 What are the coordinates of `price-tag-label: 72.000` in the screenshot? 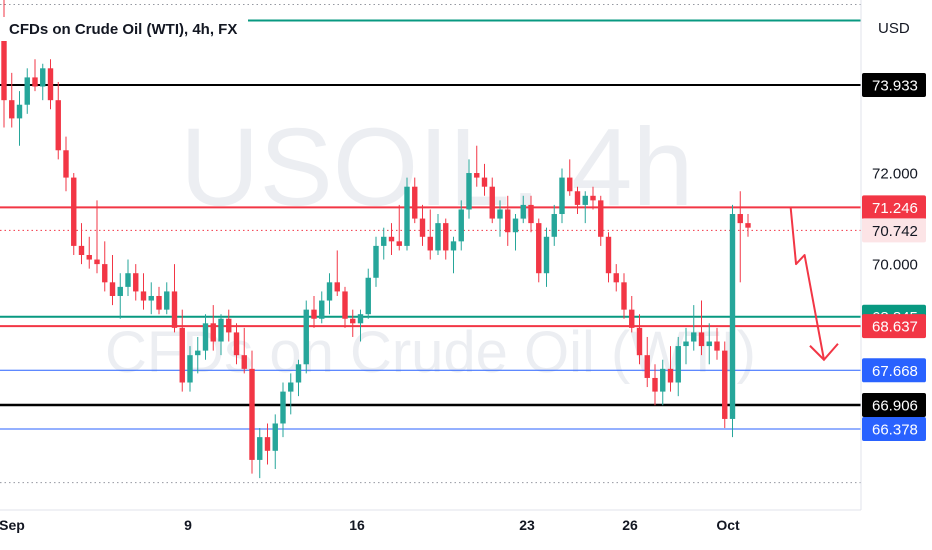 It's located at (895, 174).